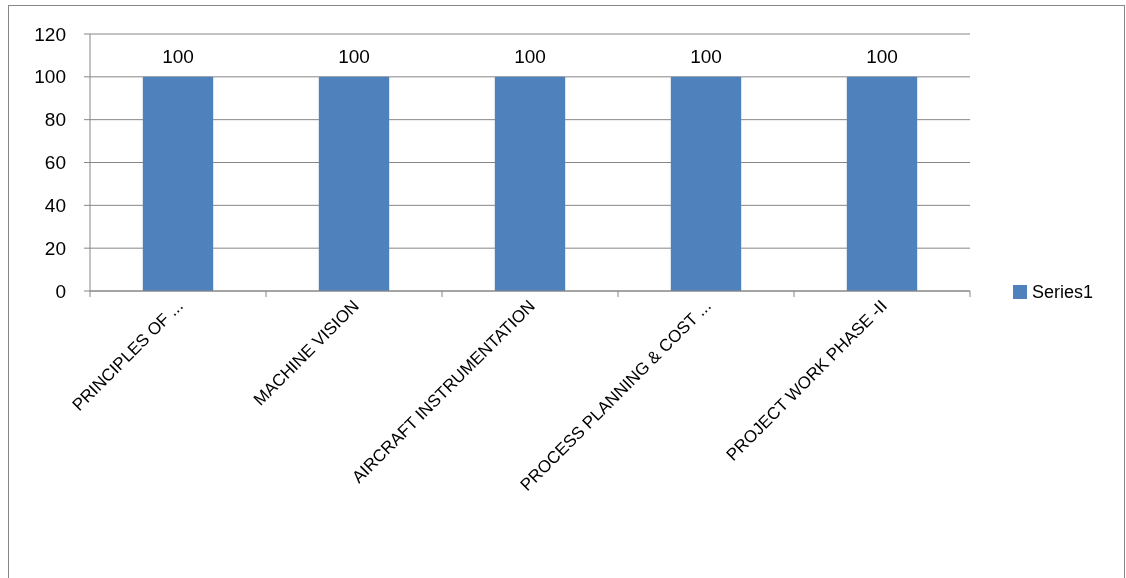 The width and height of the screenshot is (1126, 578). Describe the element at coordinates (55, 205) in the screenshot. I see `y-tick-label: 40` at that location.